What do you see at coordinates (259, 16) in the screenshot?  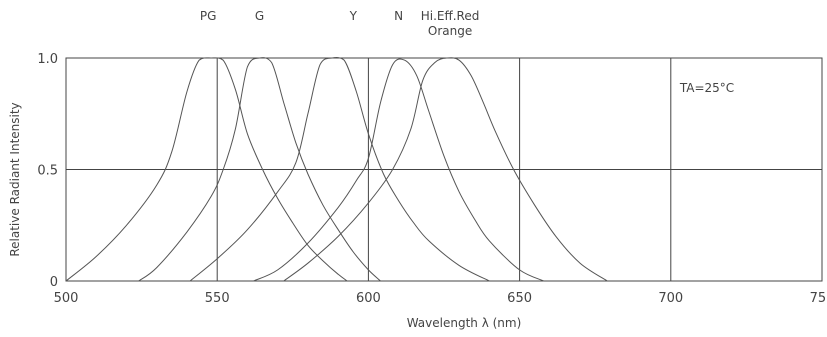 I see `series-label-1: G` at bounding box center [259, 16].